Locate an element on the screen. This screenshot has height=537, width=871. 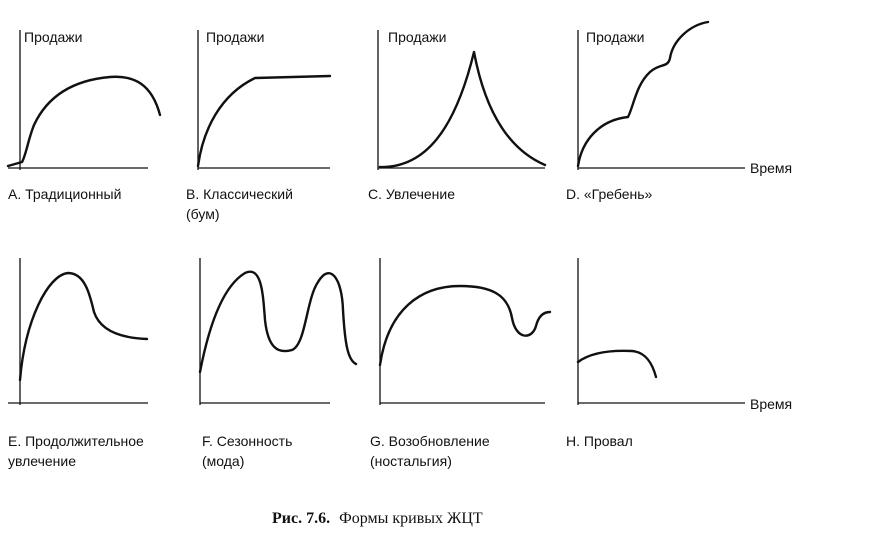
panel-d-x-label: Время is located at coordinates (771, 168).